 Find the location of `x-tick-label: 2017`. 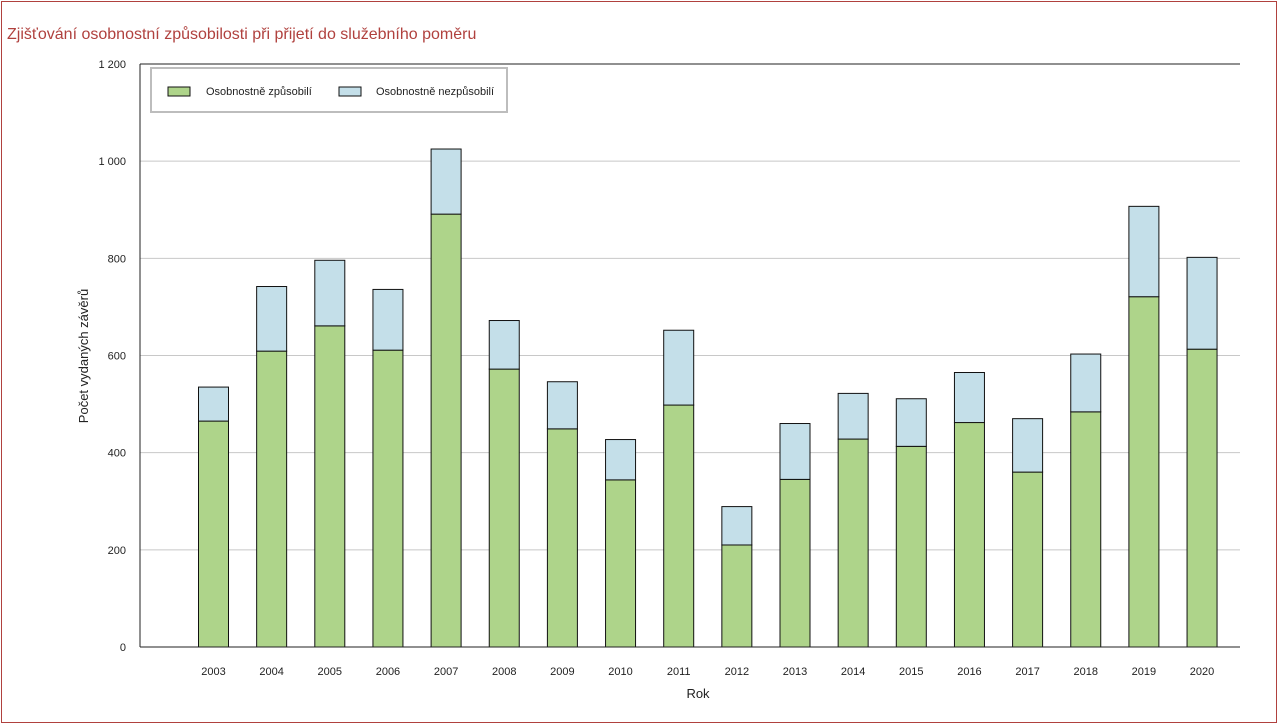

x-tick-label: 2017 is located at coordinates (1027, 672).